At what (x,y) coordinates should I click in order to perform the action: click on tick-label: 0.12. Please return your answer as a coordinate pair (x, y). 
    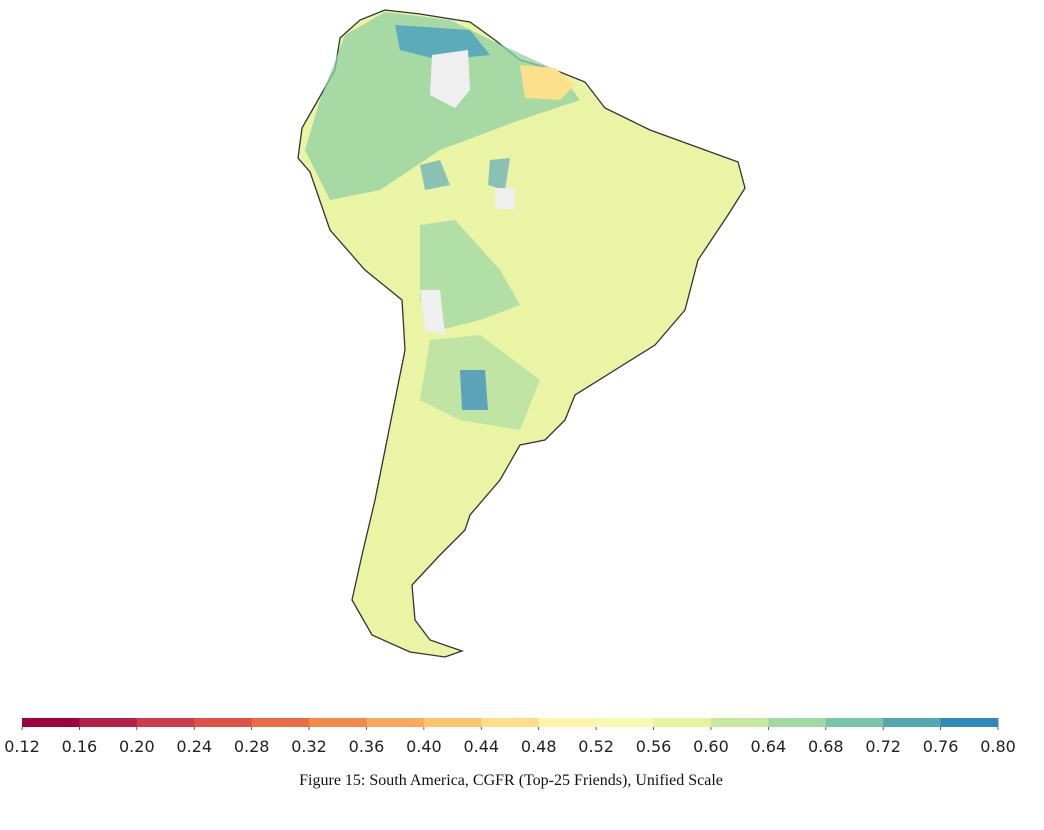
    Looking at the image, I should click on (22, 746).